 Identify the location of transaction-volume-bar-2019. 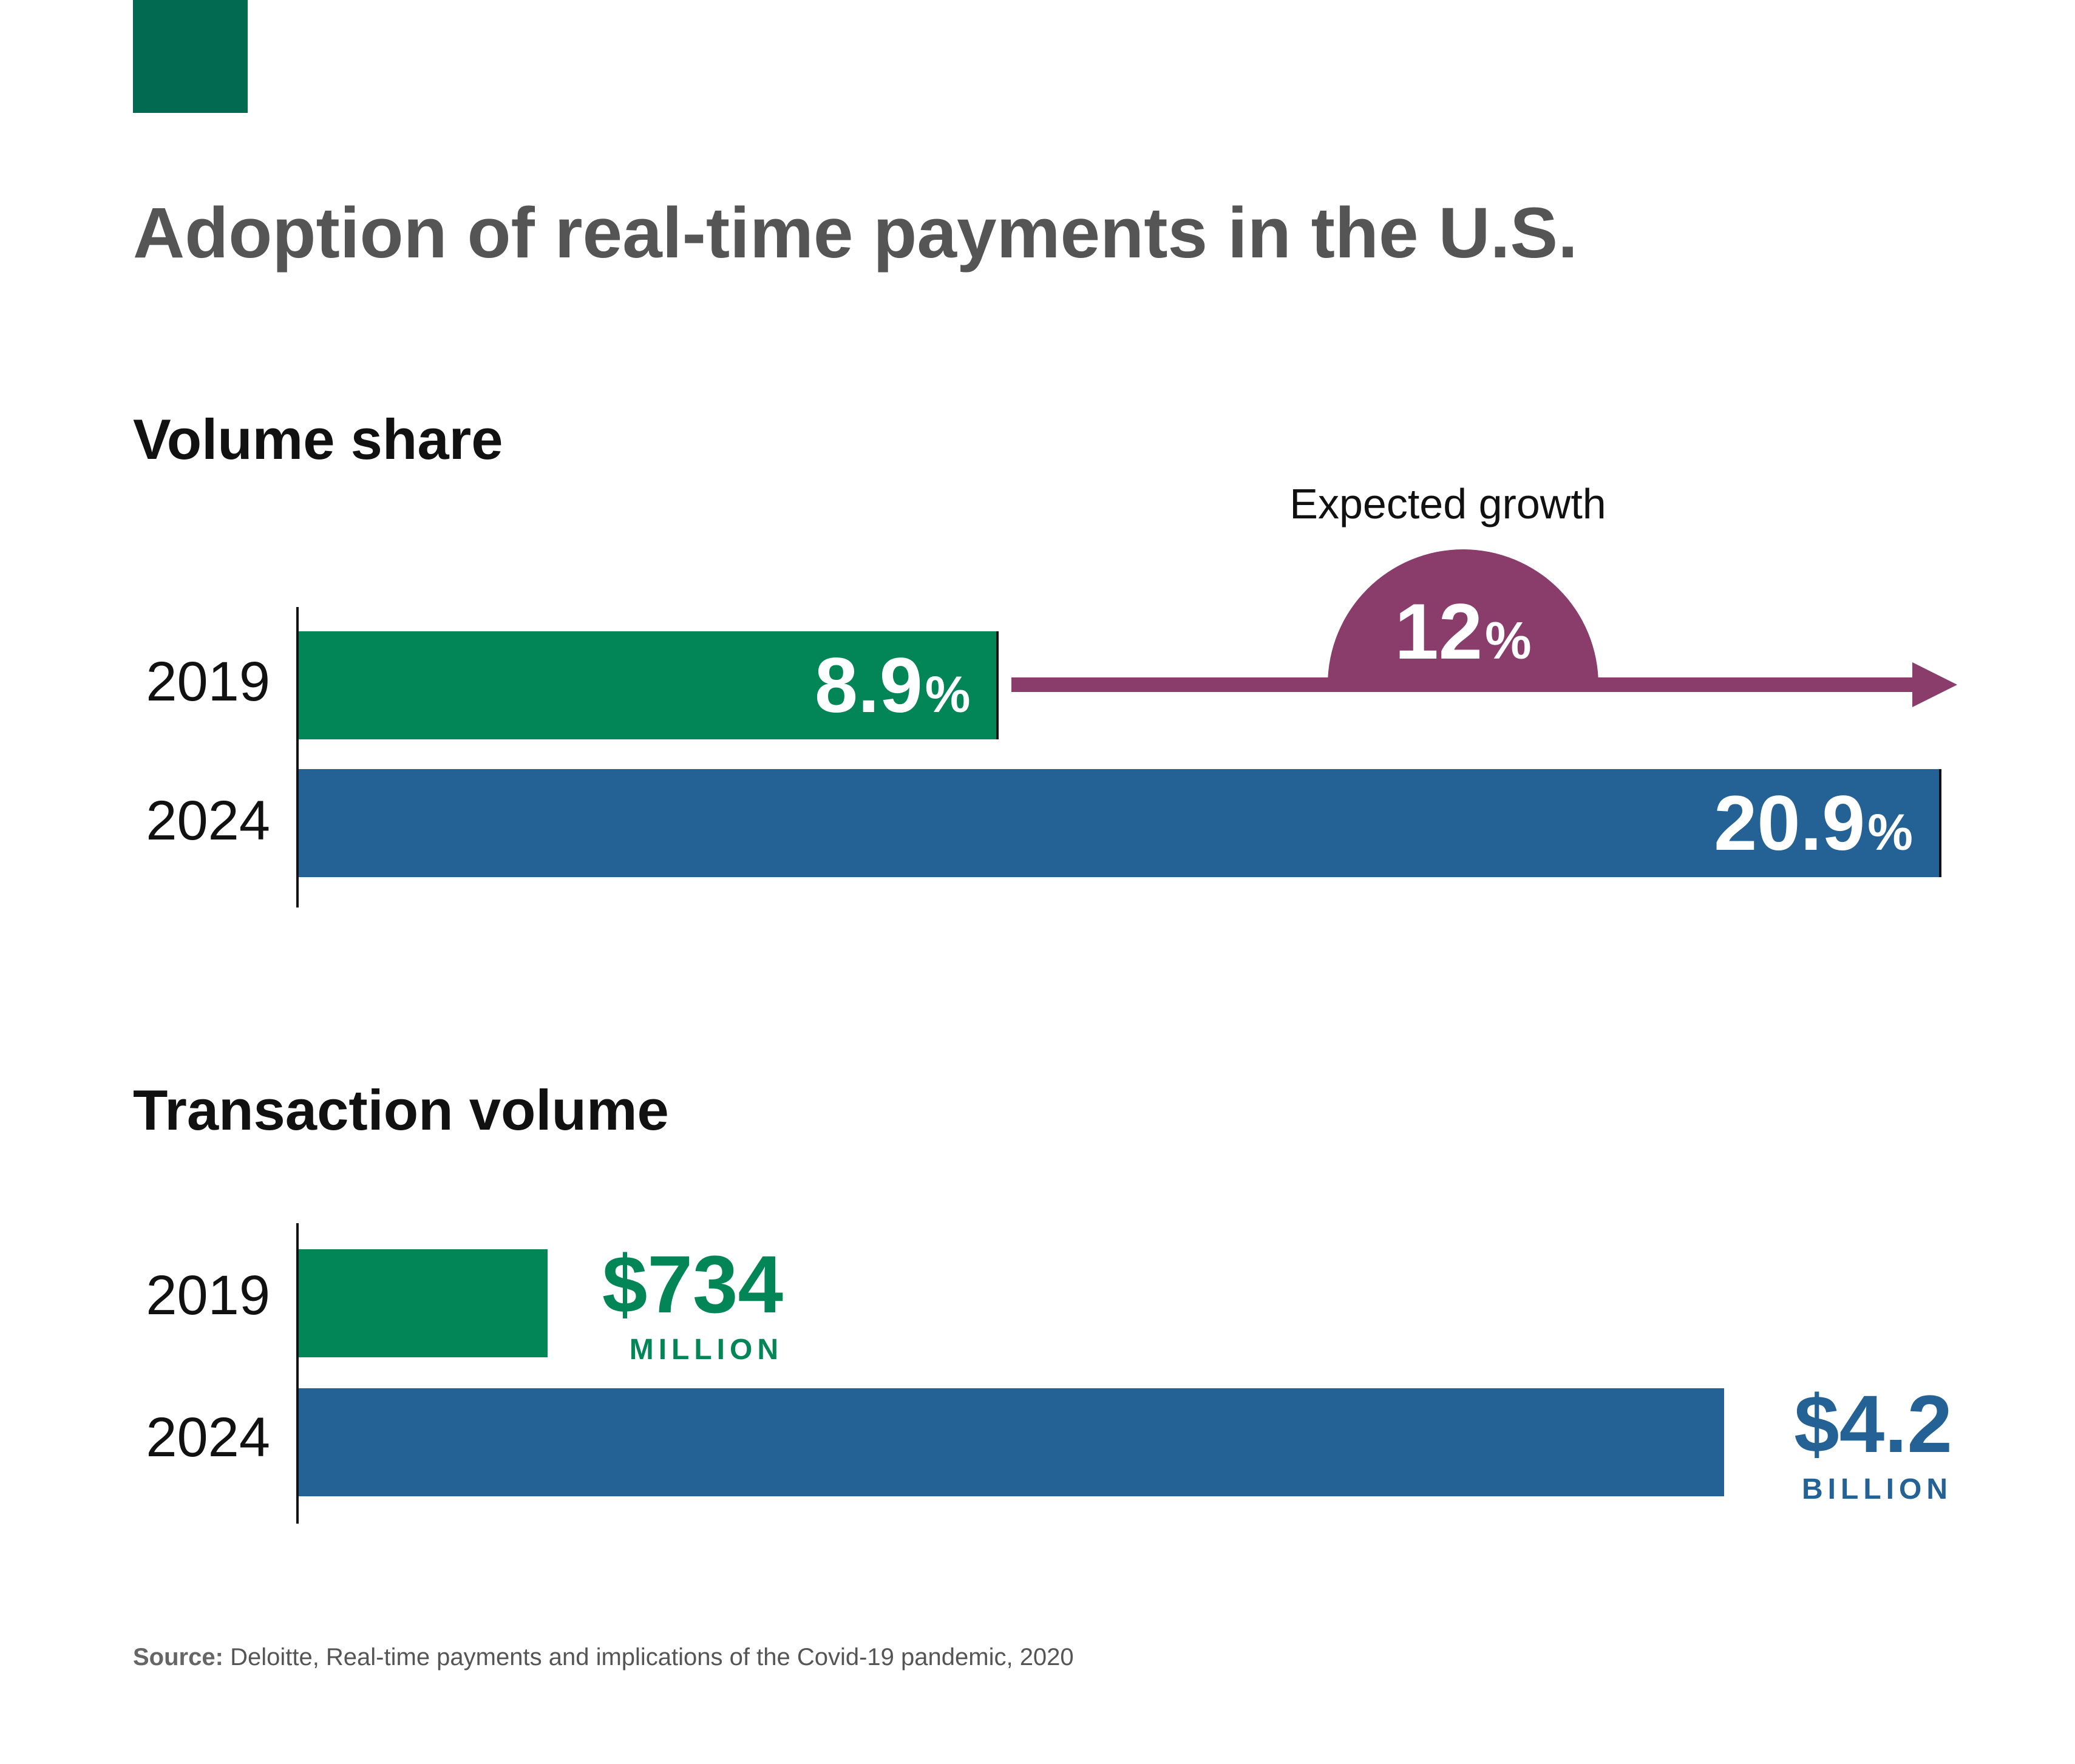
(423, 1303).